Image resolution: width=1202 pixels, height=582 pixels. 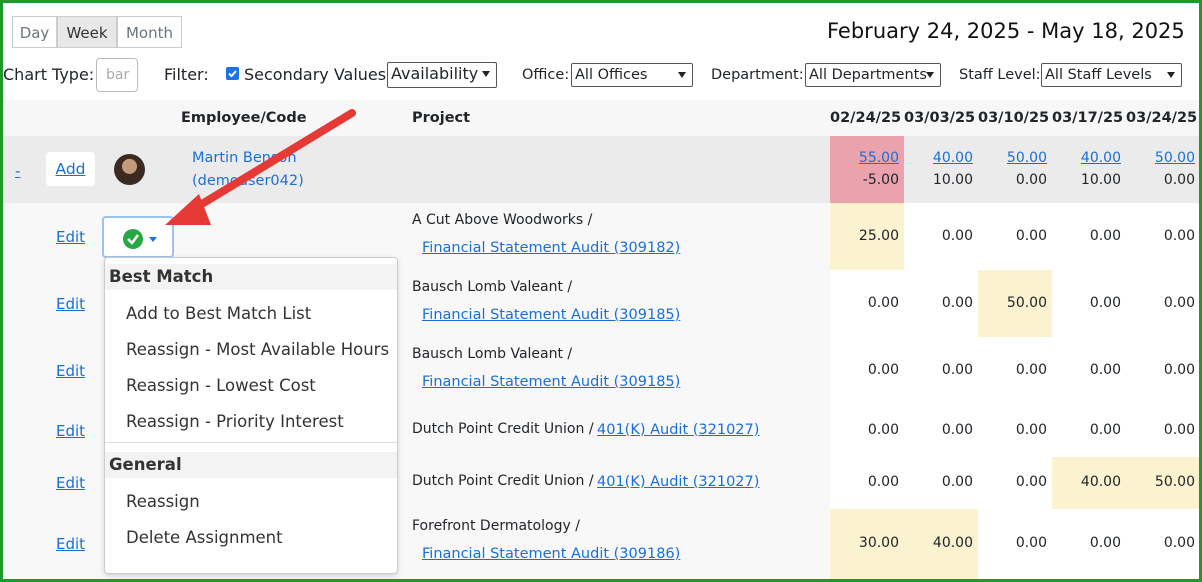 I want to click on status-icon, so click(x=140, y=239).